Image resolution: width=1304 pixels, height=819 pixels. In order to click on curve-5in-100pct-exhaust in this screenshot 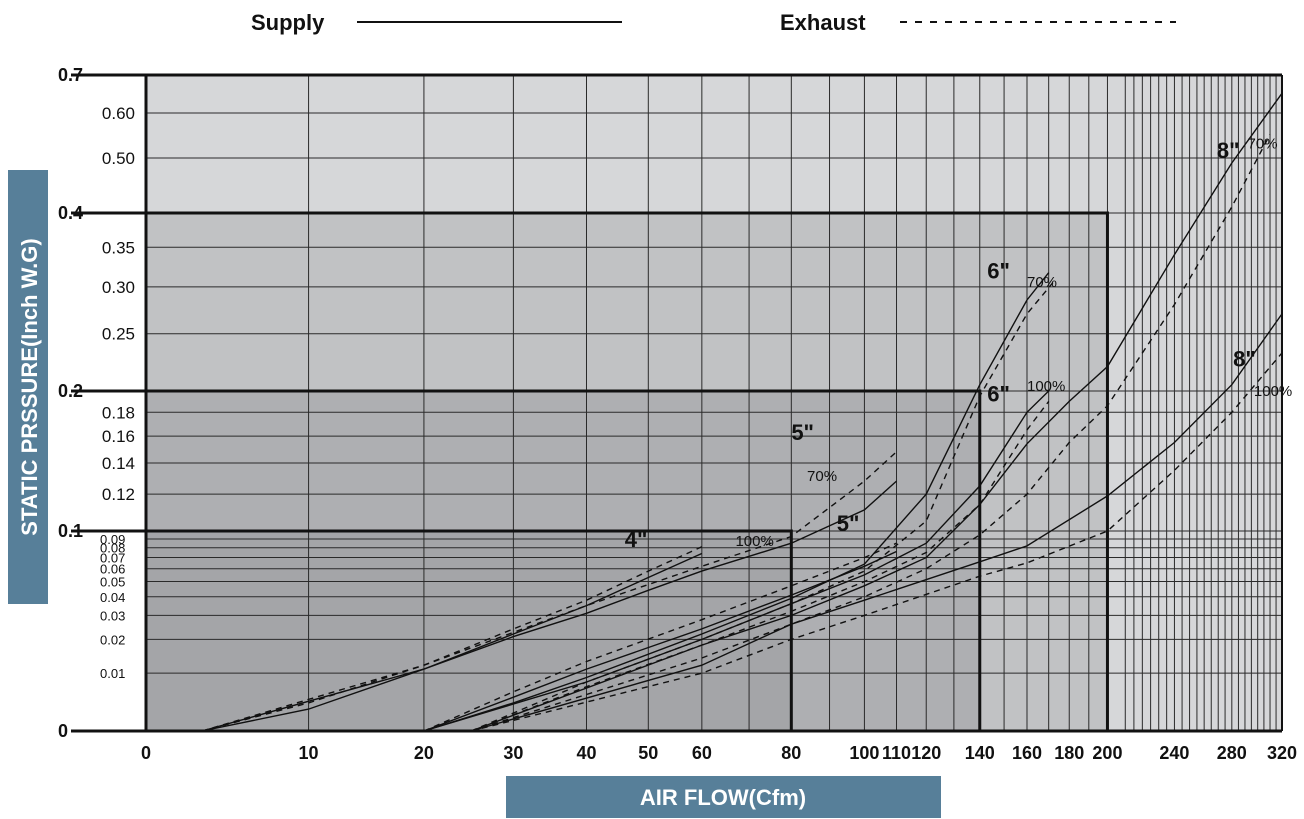, I will do `click(660, 637)`.